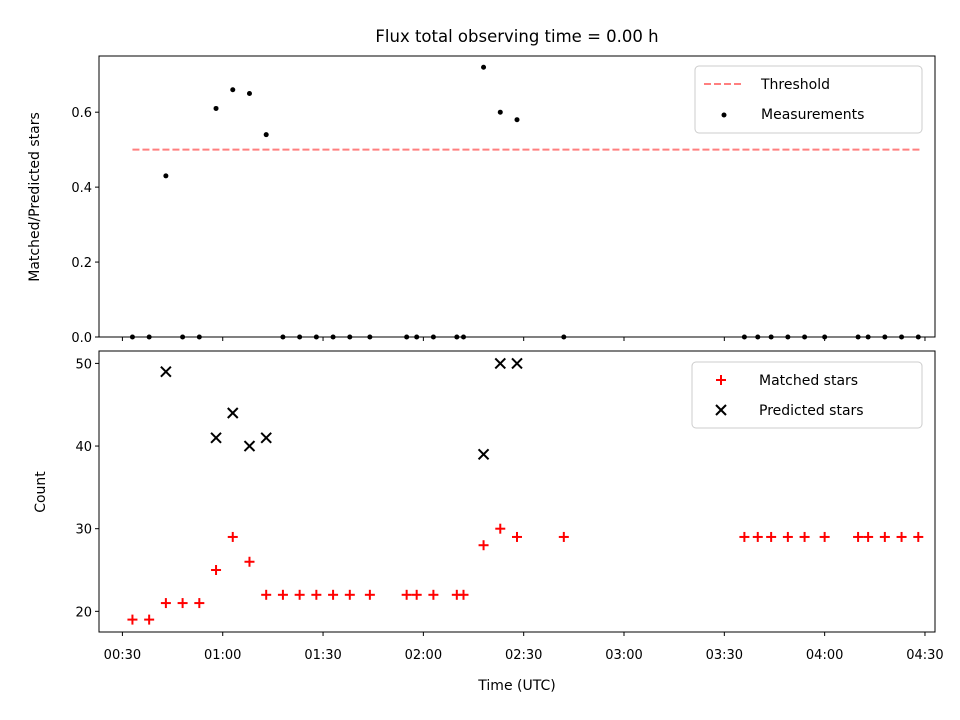 The height and width of the screenshot is (720, 960). Describe the element at coordinates (724, 655) in the screenshot. I see `x-tick-label: 03:30` at that location.